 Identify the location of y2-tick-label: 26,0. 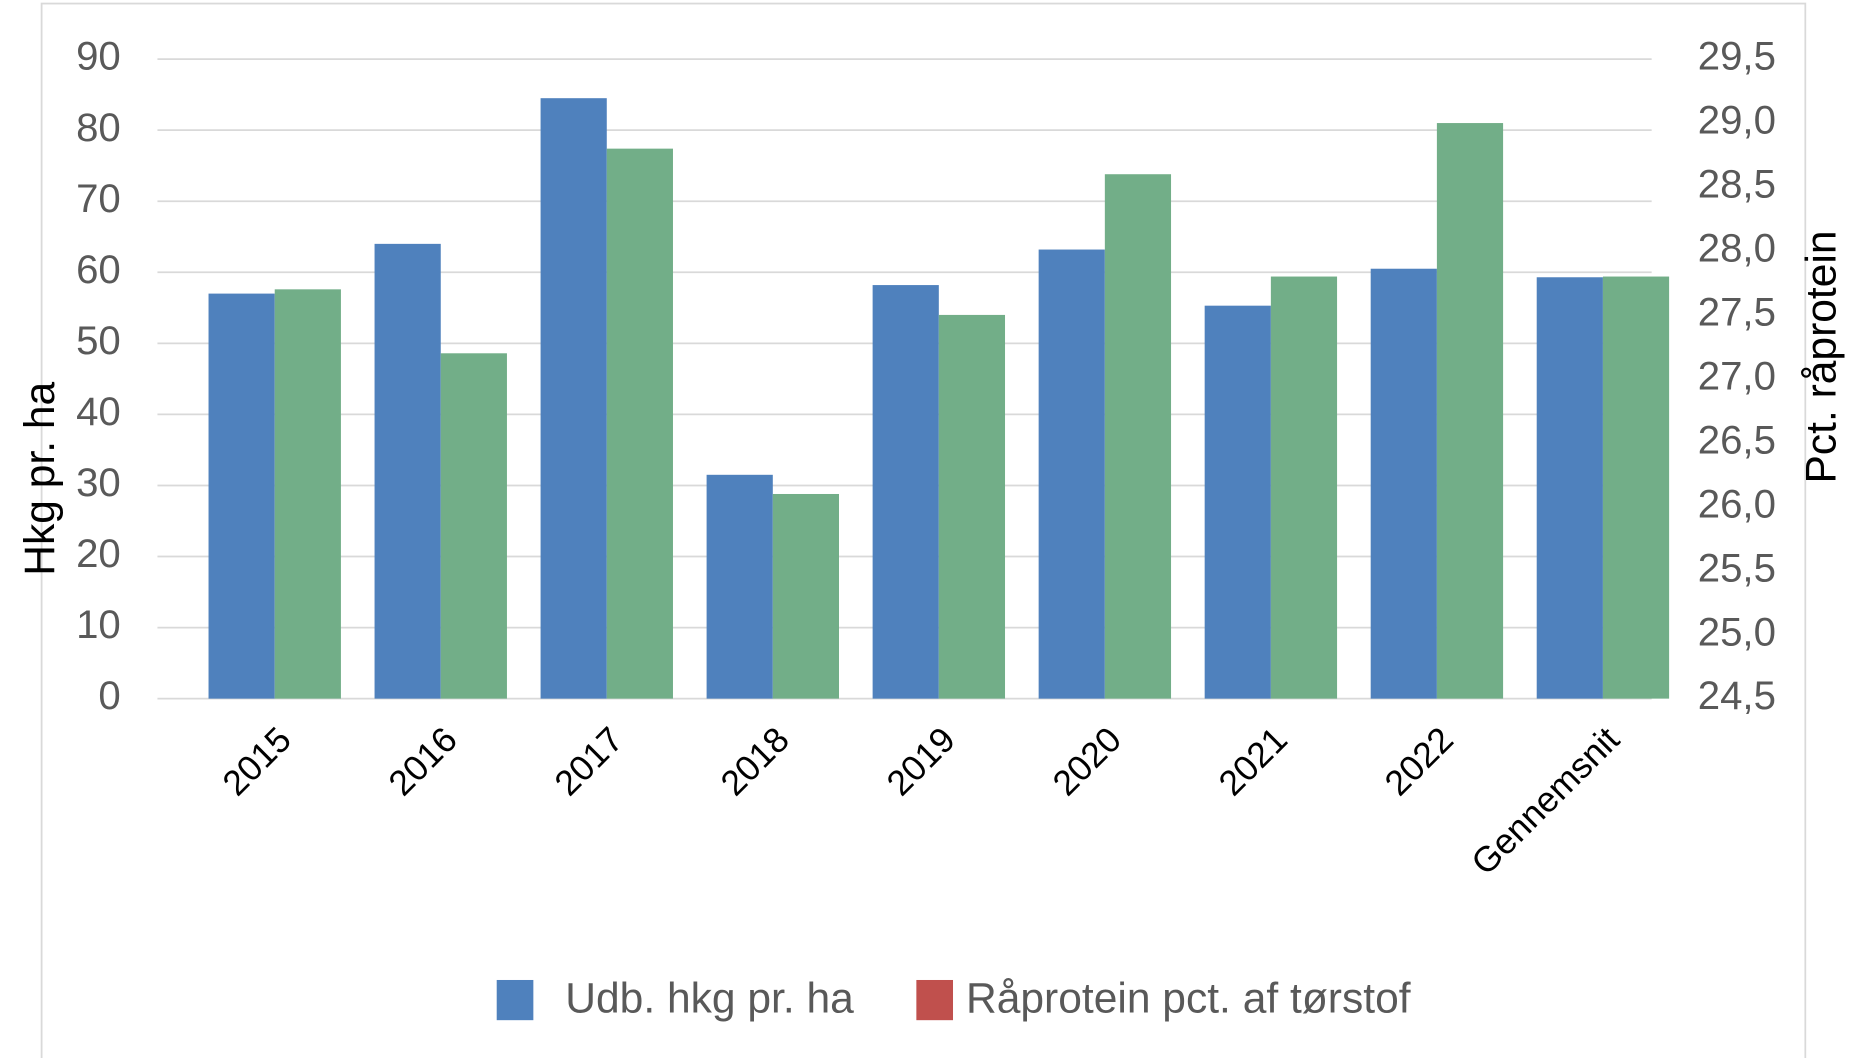
(1737, 503).